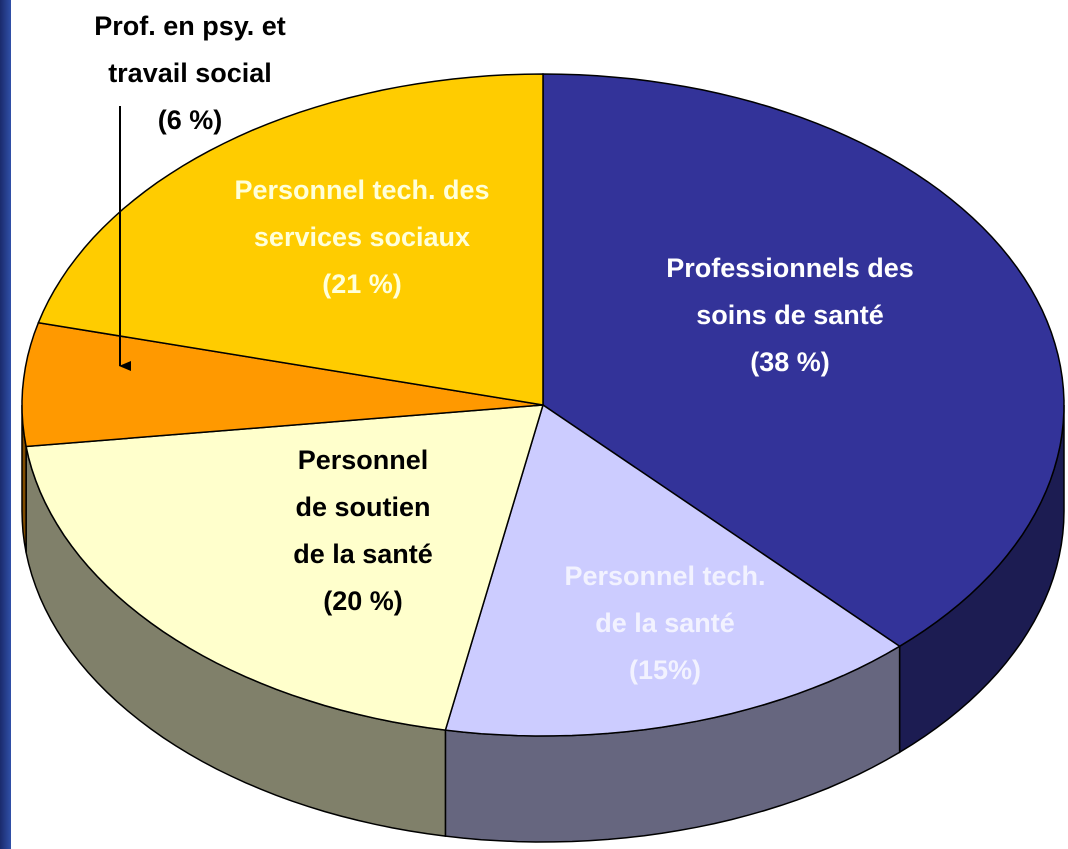 This screenshot has width=1068, height=849. What do you see at coordinates (665, 670) in the screenshot?
I see `value-label: (15%)` at bounding box center [665, 670].